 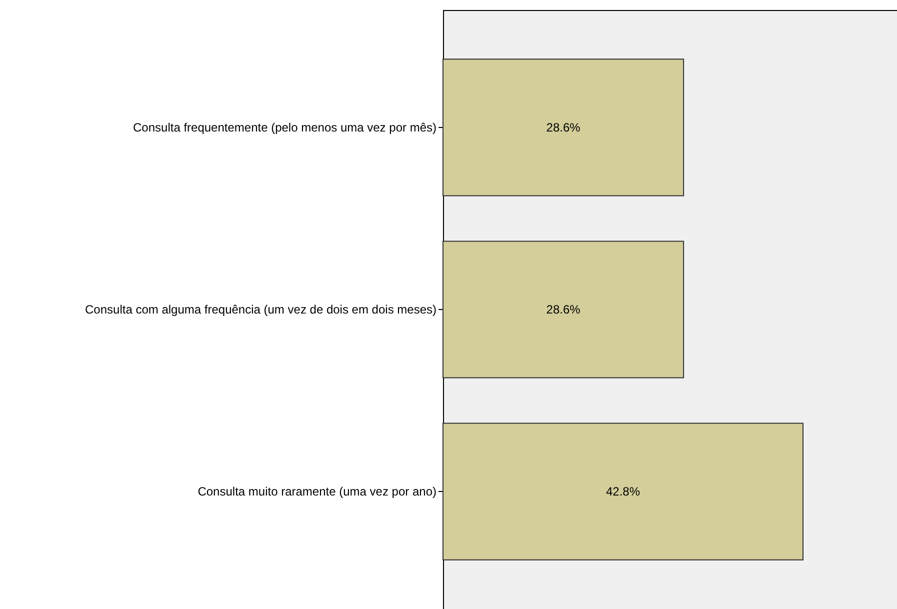 What do you see at coordinates (284, 127) in the screenshot?
I see `y-tick-label: Consulta frequentemente (pelo menos uma vez por mês)` at bounding box center [284, 127].